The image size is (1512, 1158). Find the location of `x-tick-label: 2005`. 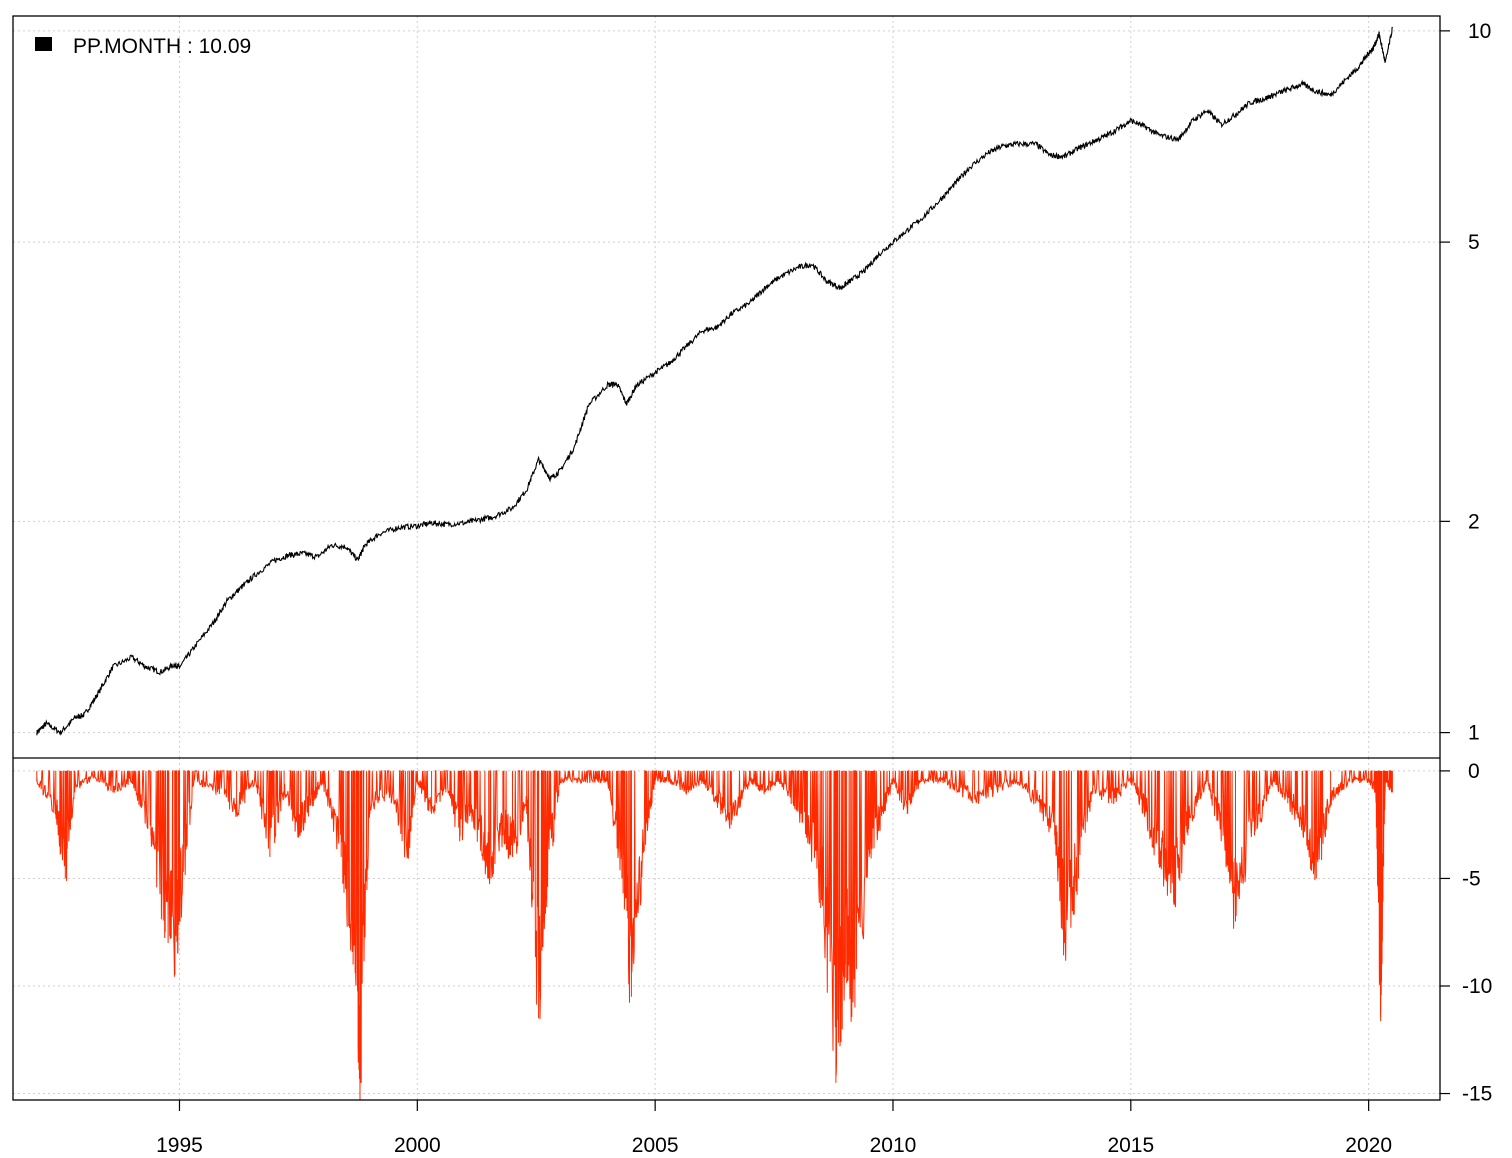

x-tick-label: 2005 is located at coordinates (655, 1145).